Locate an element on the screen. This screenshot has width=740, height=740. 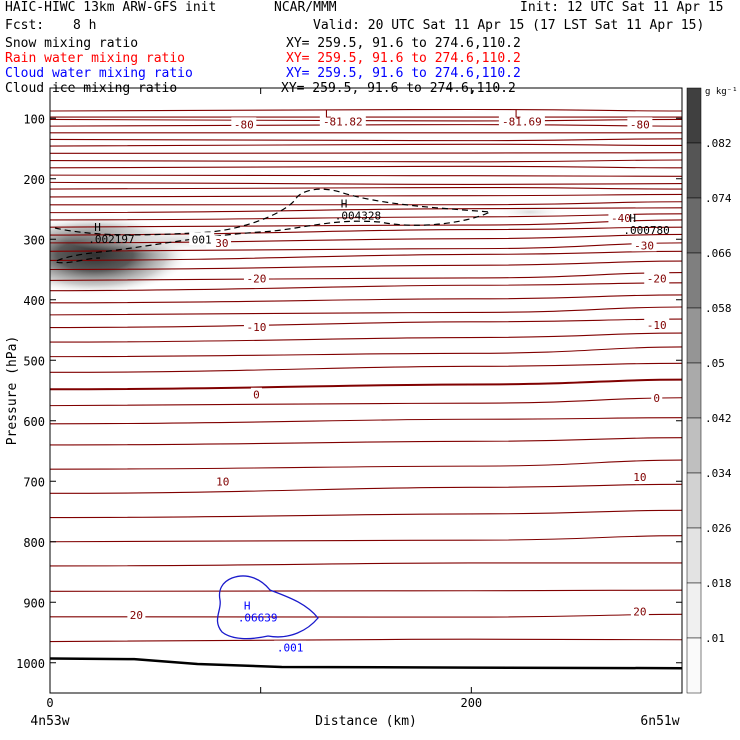
high-marker-value: .002197 is located at coordinates (111, 239).